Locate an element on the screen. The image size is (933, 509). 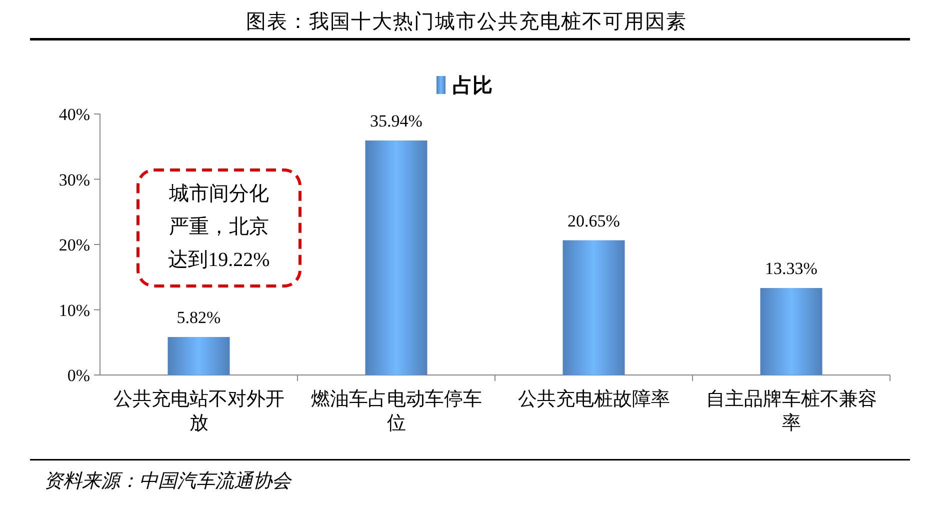
data-label: 35.94% is located at coordinates (396, 120).